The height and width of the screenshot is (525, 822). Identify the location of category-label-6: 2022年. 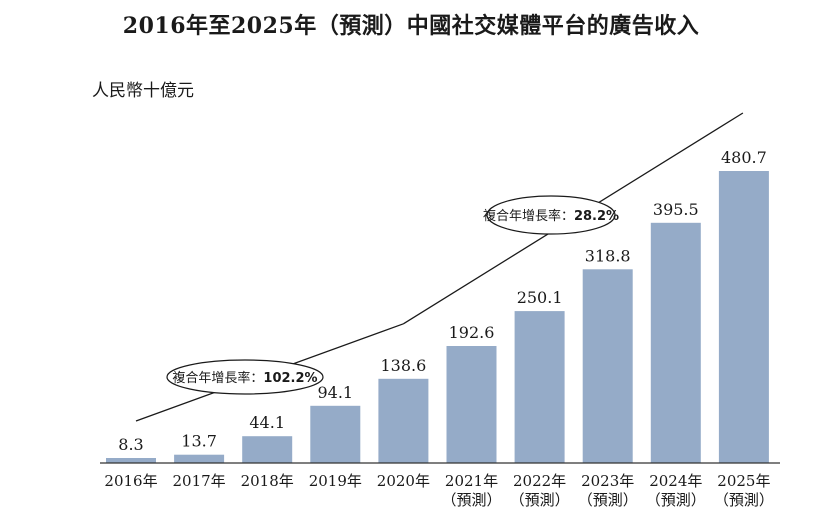
(539, 481).